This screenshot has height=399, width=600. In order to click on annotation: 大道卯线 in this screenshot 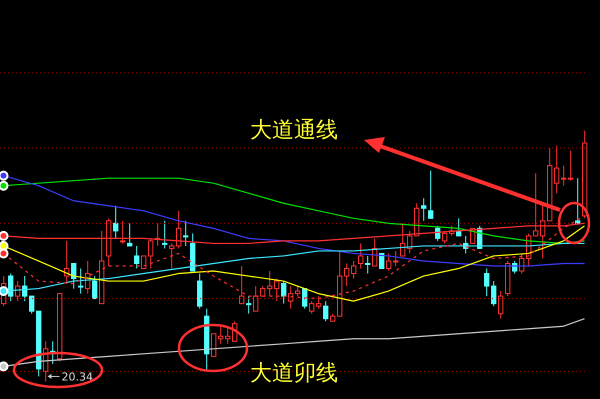, I will do `click(294, 373)`.